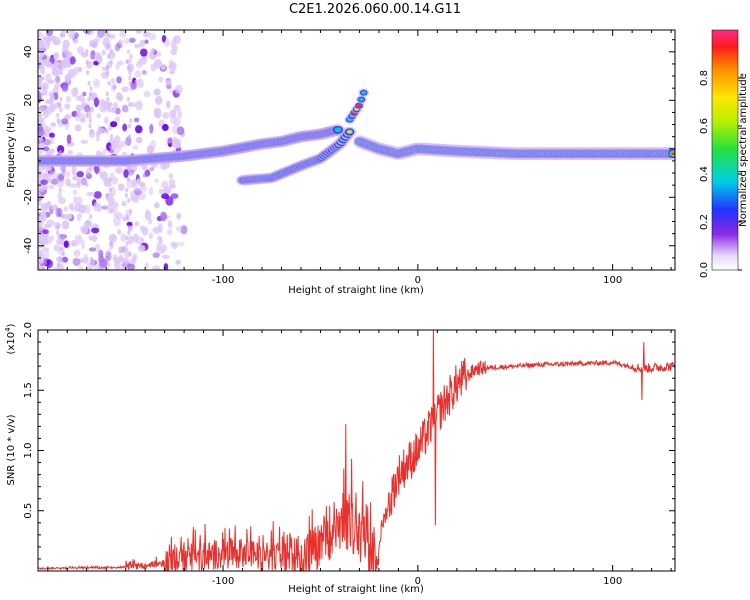 The height and width of the screenshot is (600, 750). Describe the element at coordinates (704, 270) in the screenshot. I see `colorbar-tick-label: 0.0` at that location.